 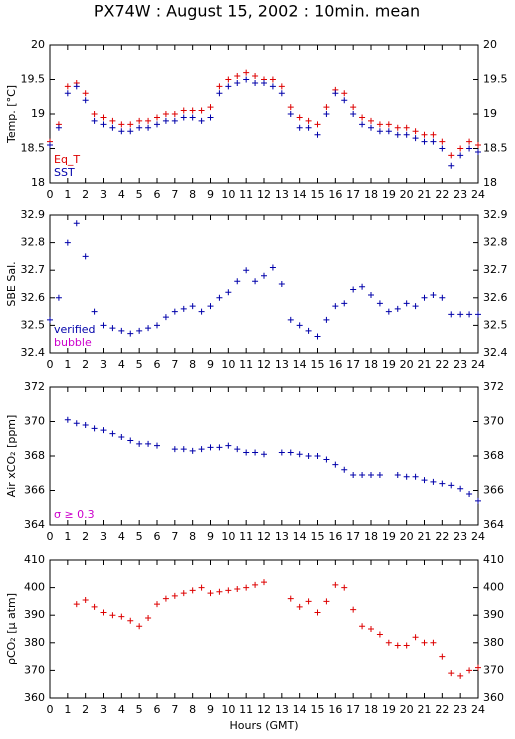 I want to click on x-tick-label: 5, so click(x=139, y=194).